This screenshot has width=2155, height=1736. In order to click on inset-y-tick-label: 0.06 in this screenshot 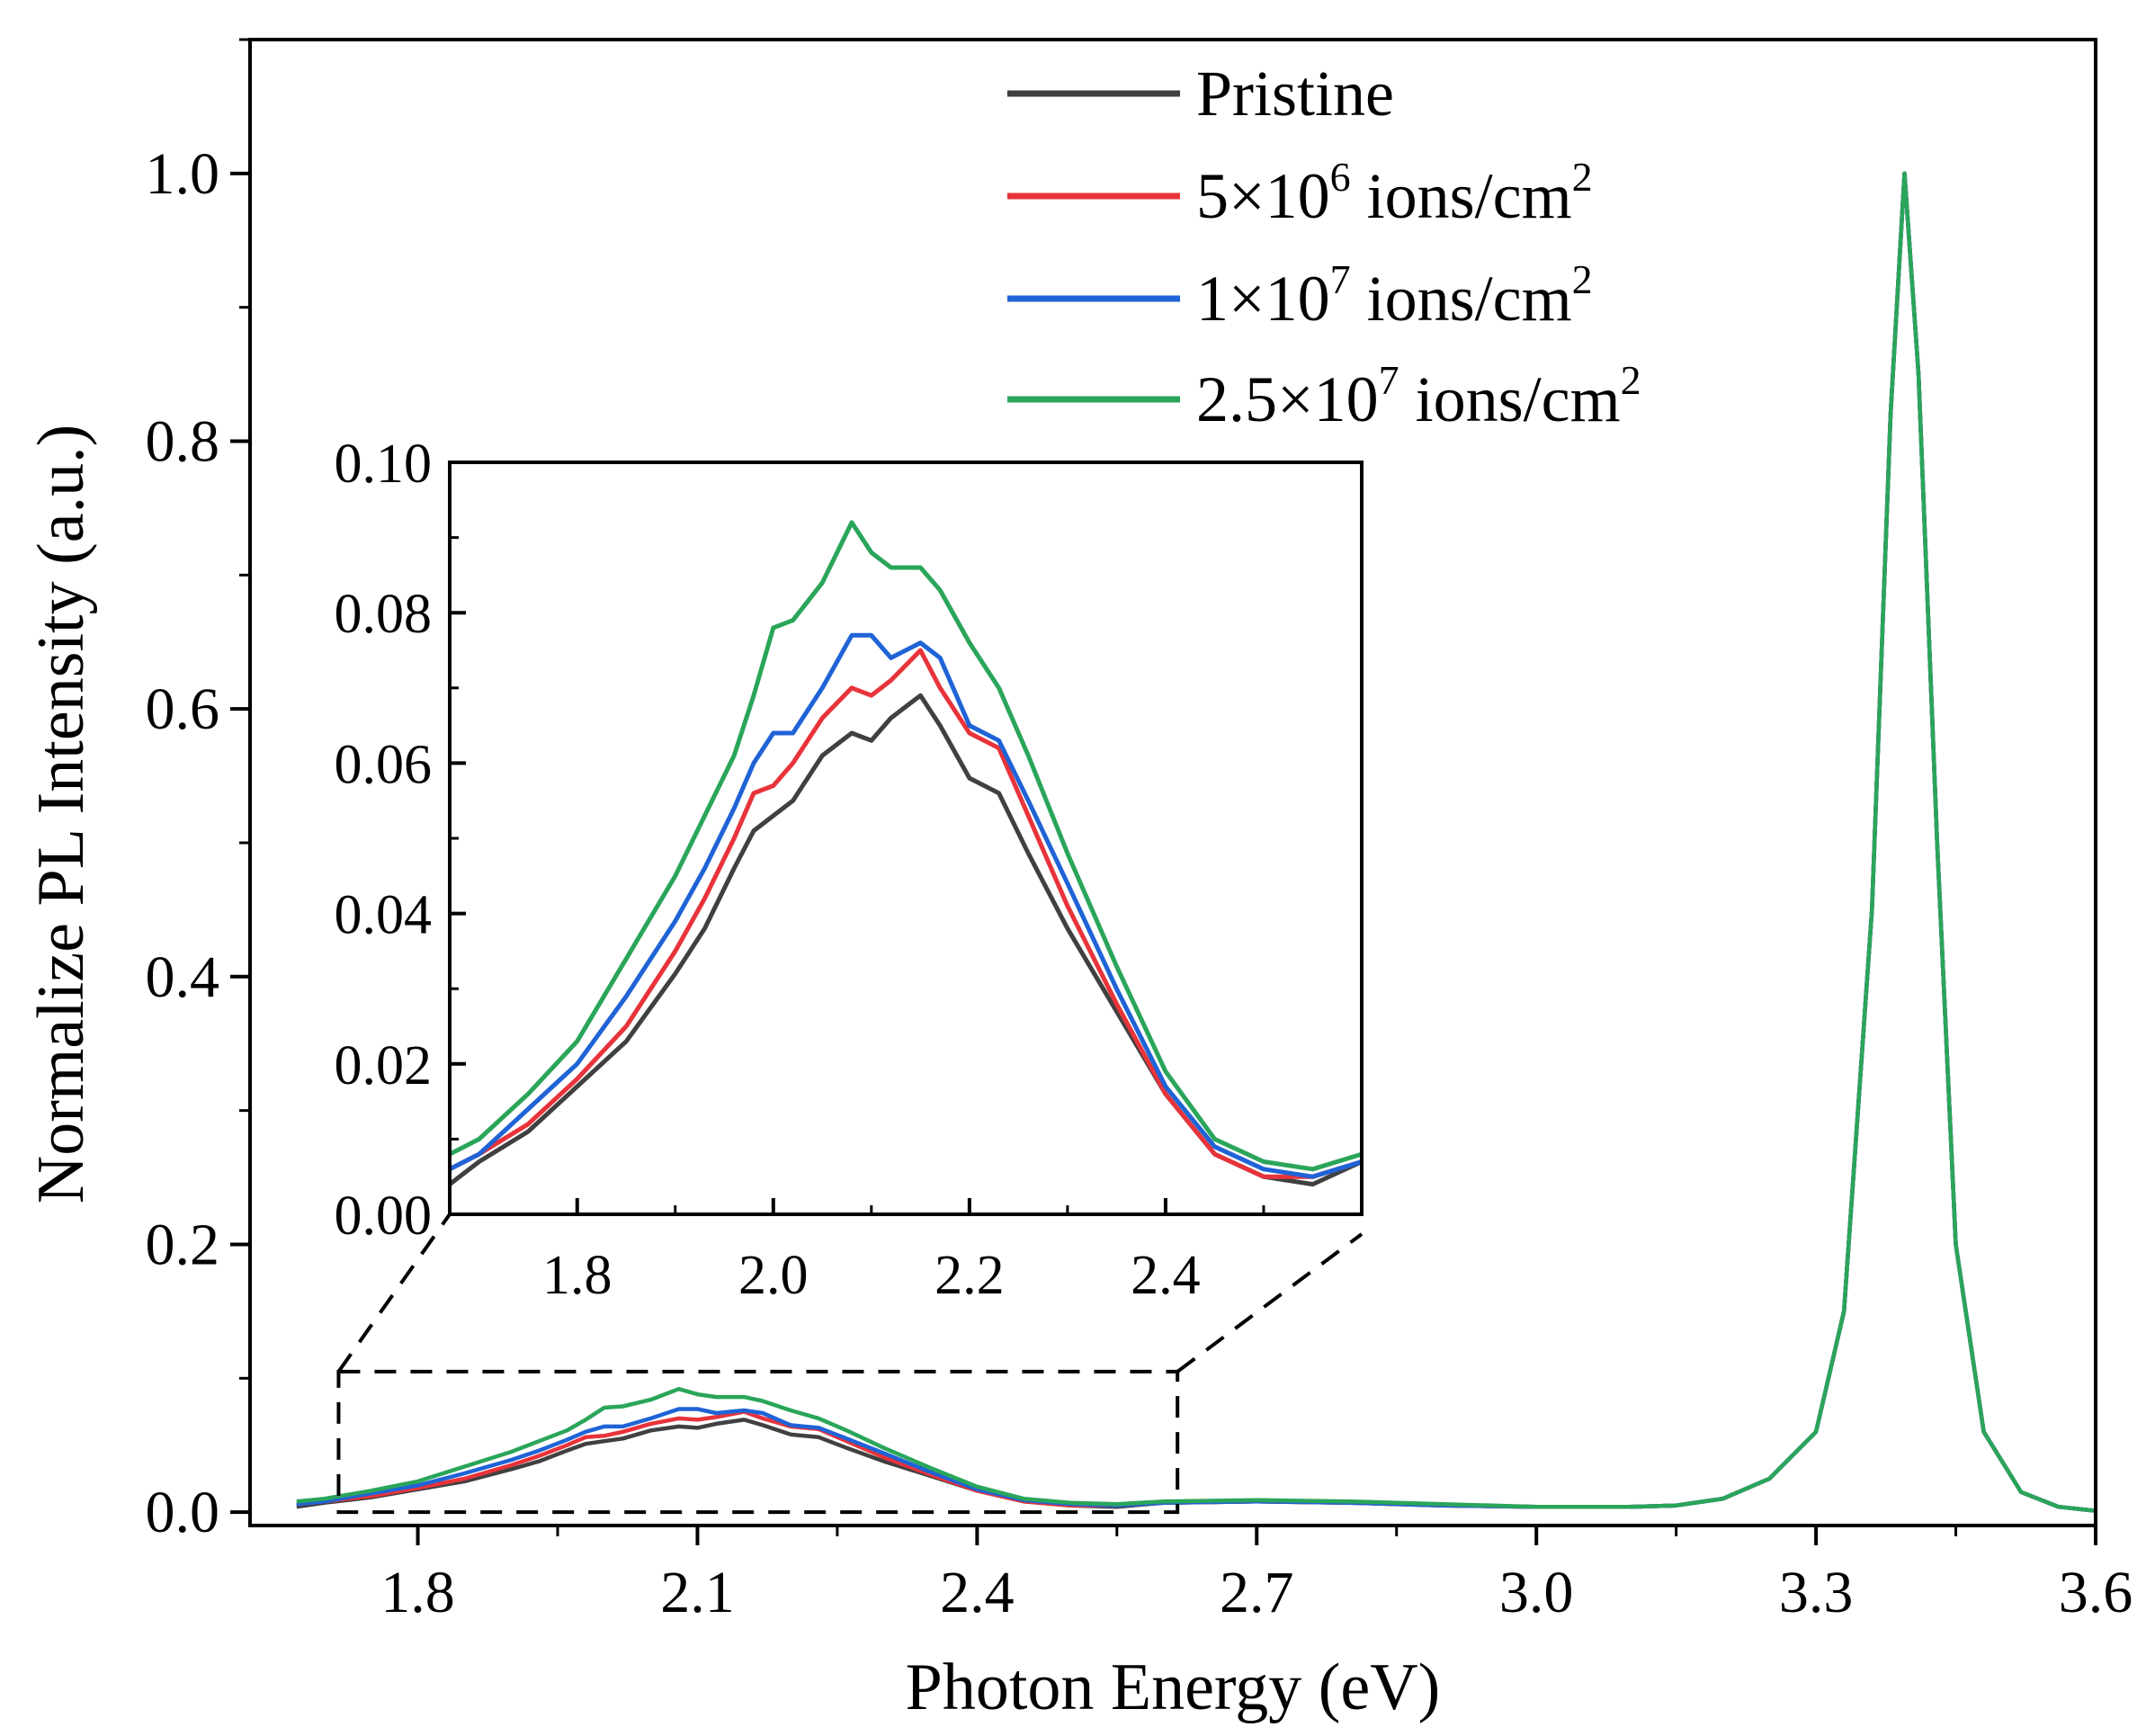, I will do `click(384, 764)`.